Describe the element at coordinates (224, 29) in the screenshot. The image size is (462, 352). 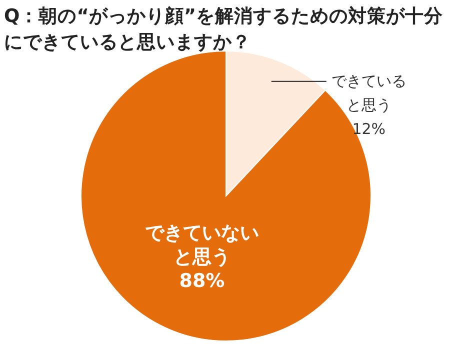
I see `chart-title: Q：朝の“がっかり顔”を解消するための対策が十分にできていると思いますか？` at that location.